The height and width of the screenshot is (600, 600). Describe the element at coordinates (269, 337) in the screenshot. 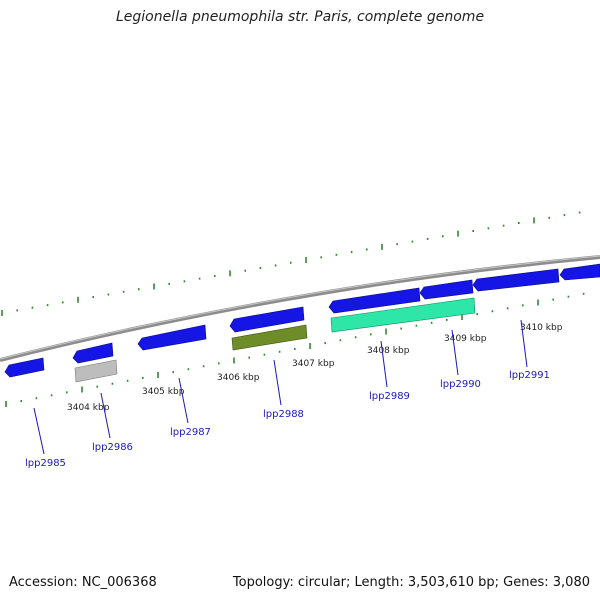

I see `gene-block-lpp2988` at that location.